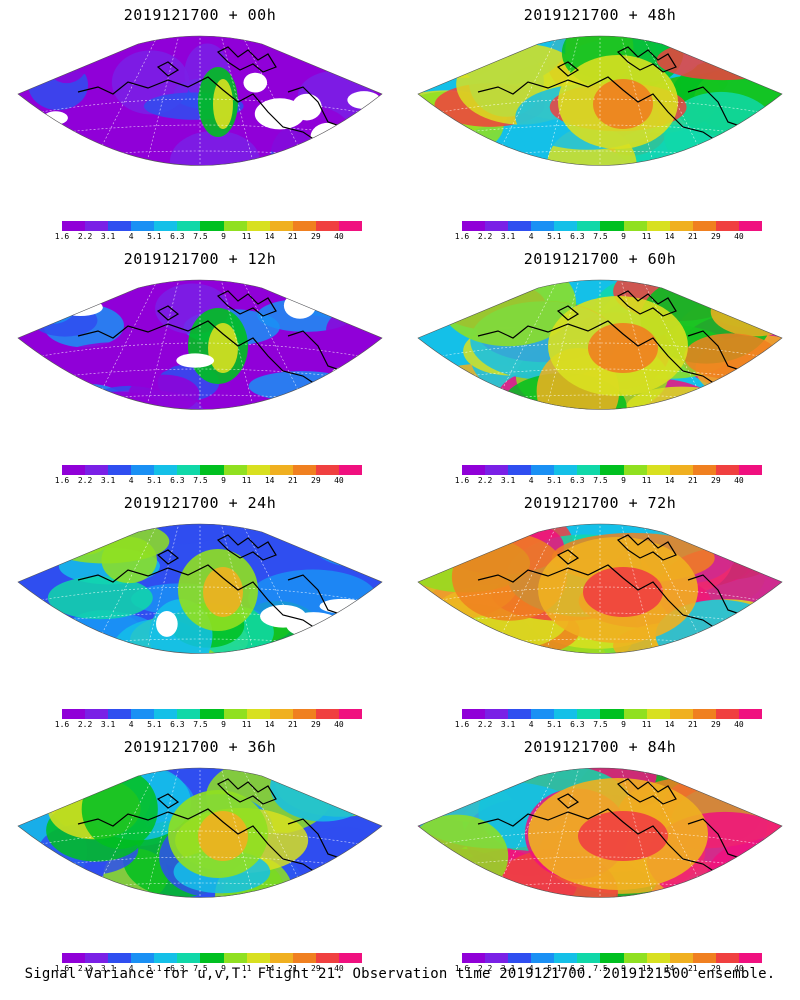  Describe the element at coordinates (600, 747) in the screenshot. I see `panel-title: 2019121700 + 84h` at that location.